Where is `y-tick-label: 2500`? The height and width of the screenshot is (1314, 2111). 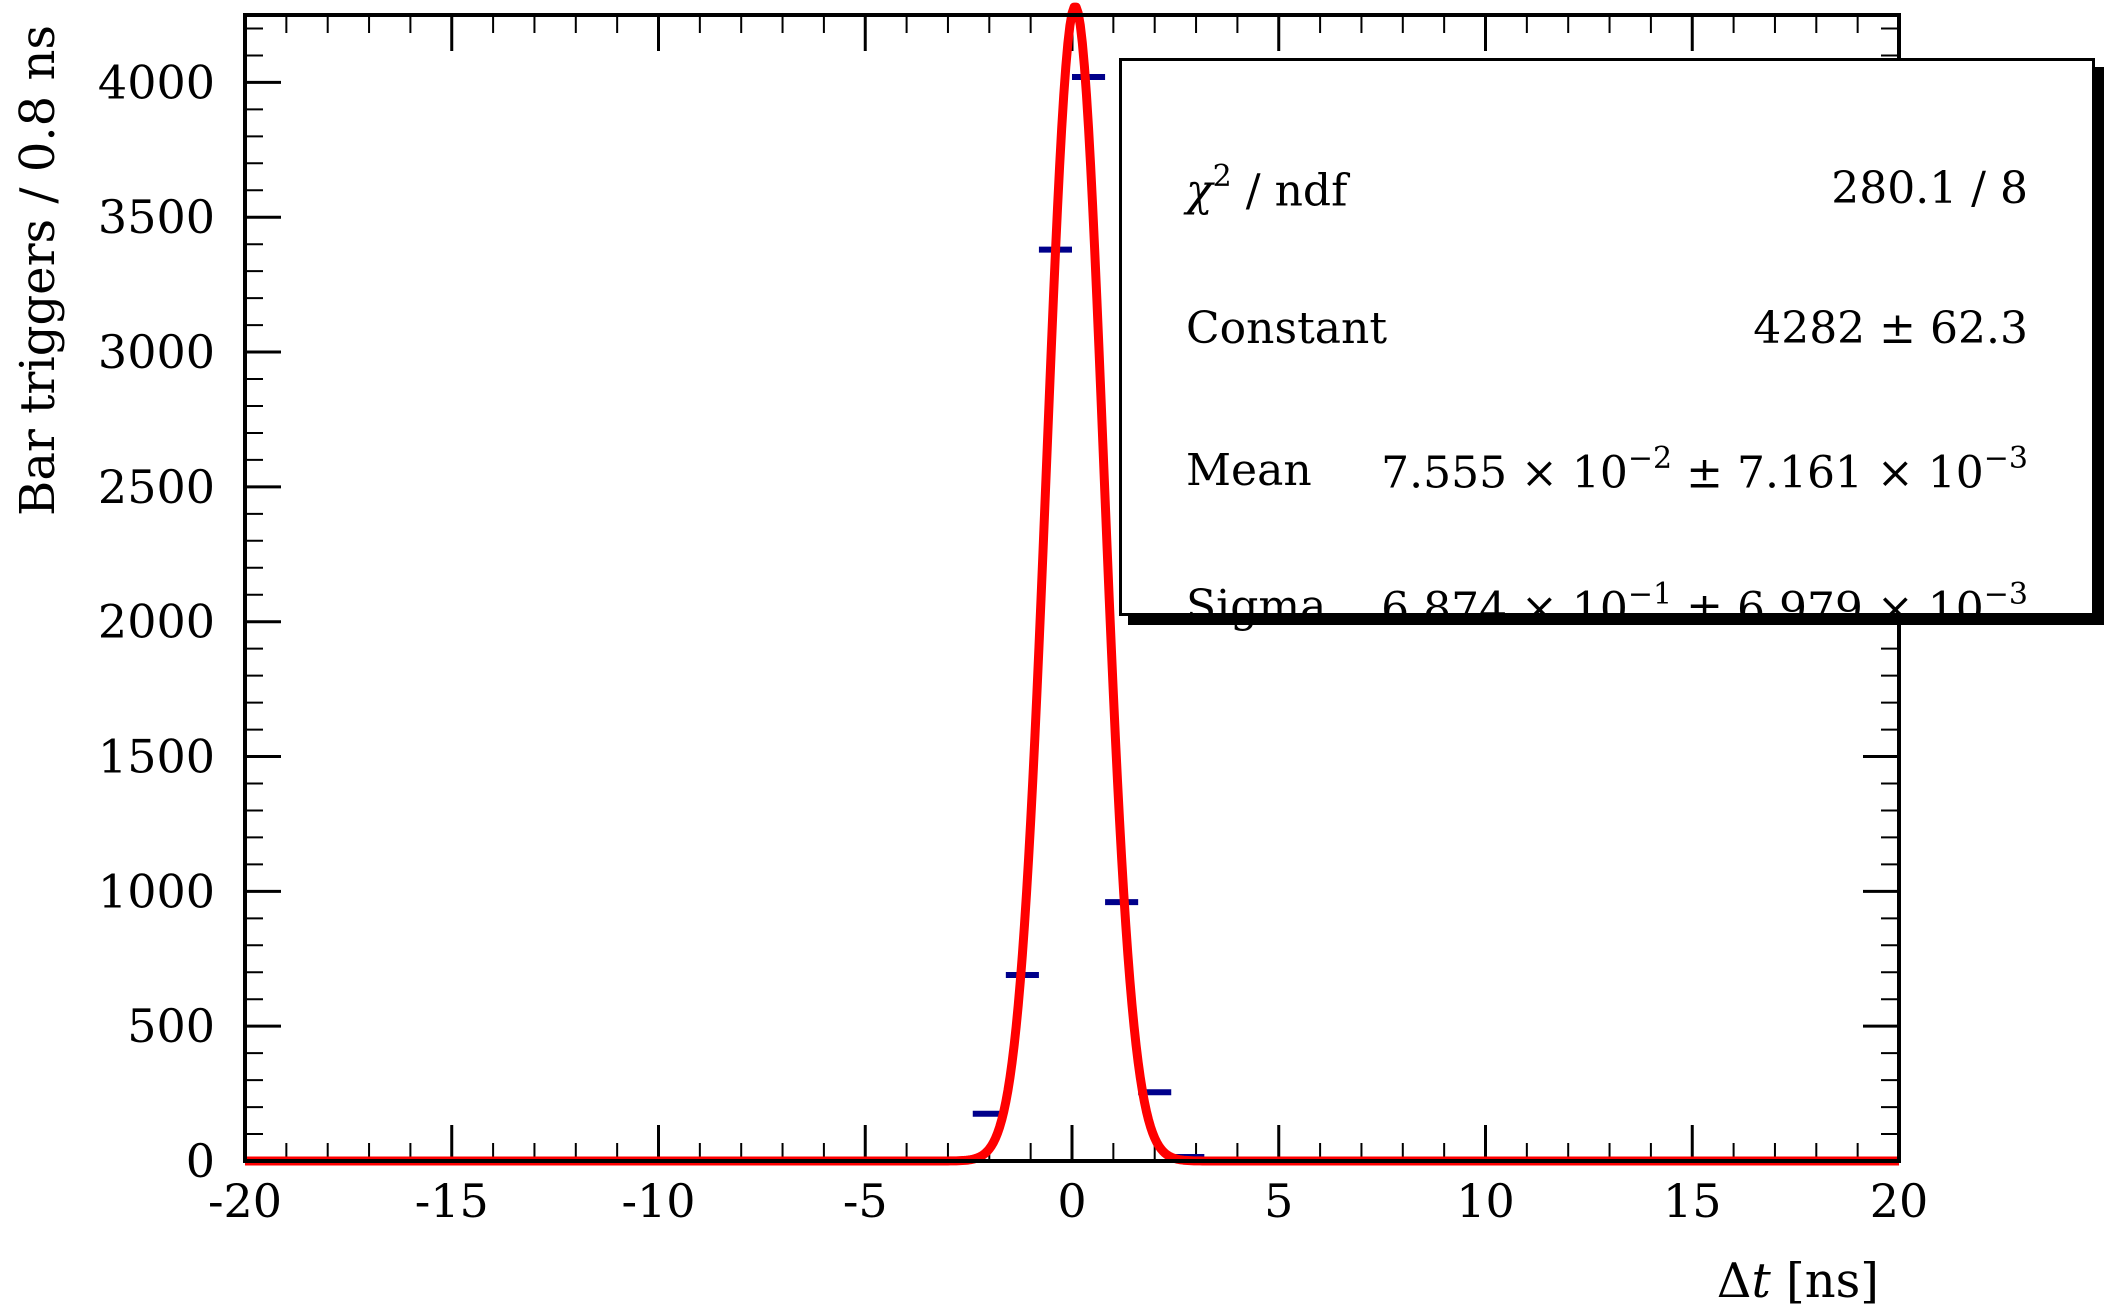
y-tick-label: 2500 is located at coordinates (156, 487).